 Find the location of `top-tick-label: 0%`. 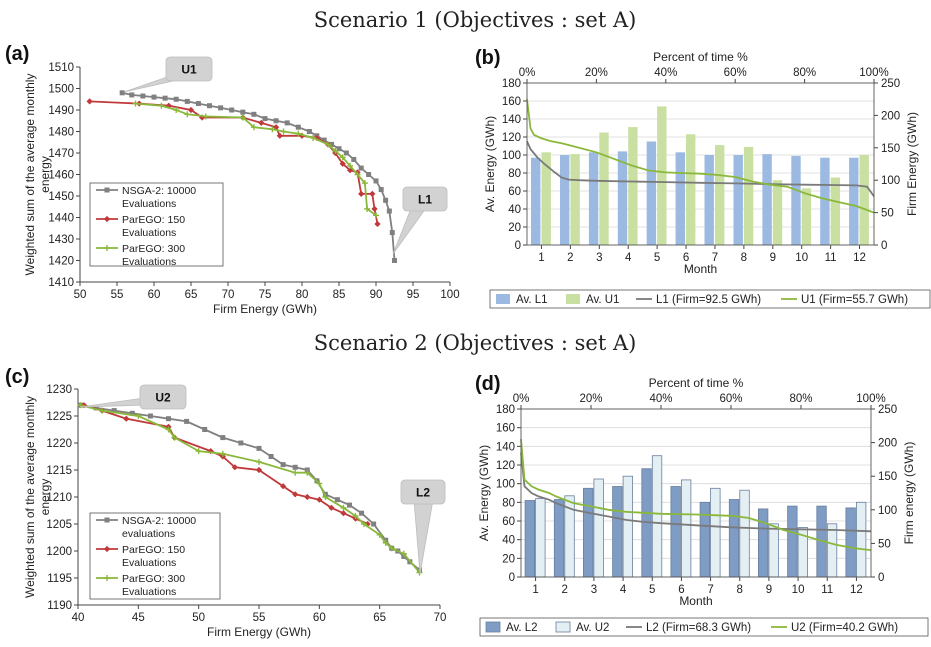

top-tick-label: 0% is located at coordinates (527, 73).